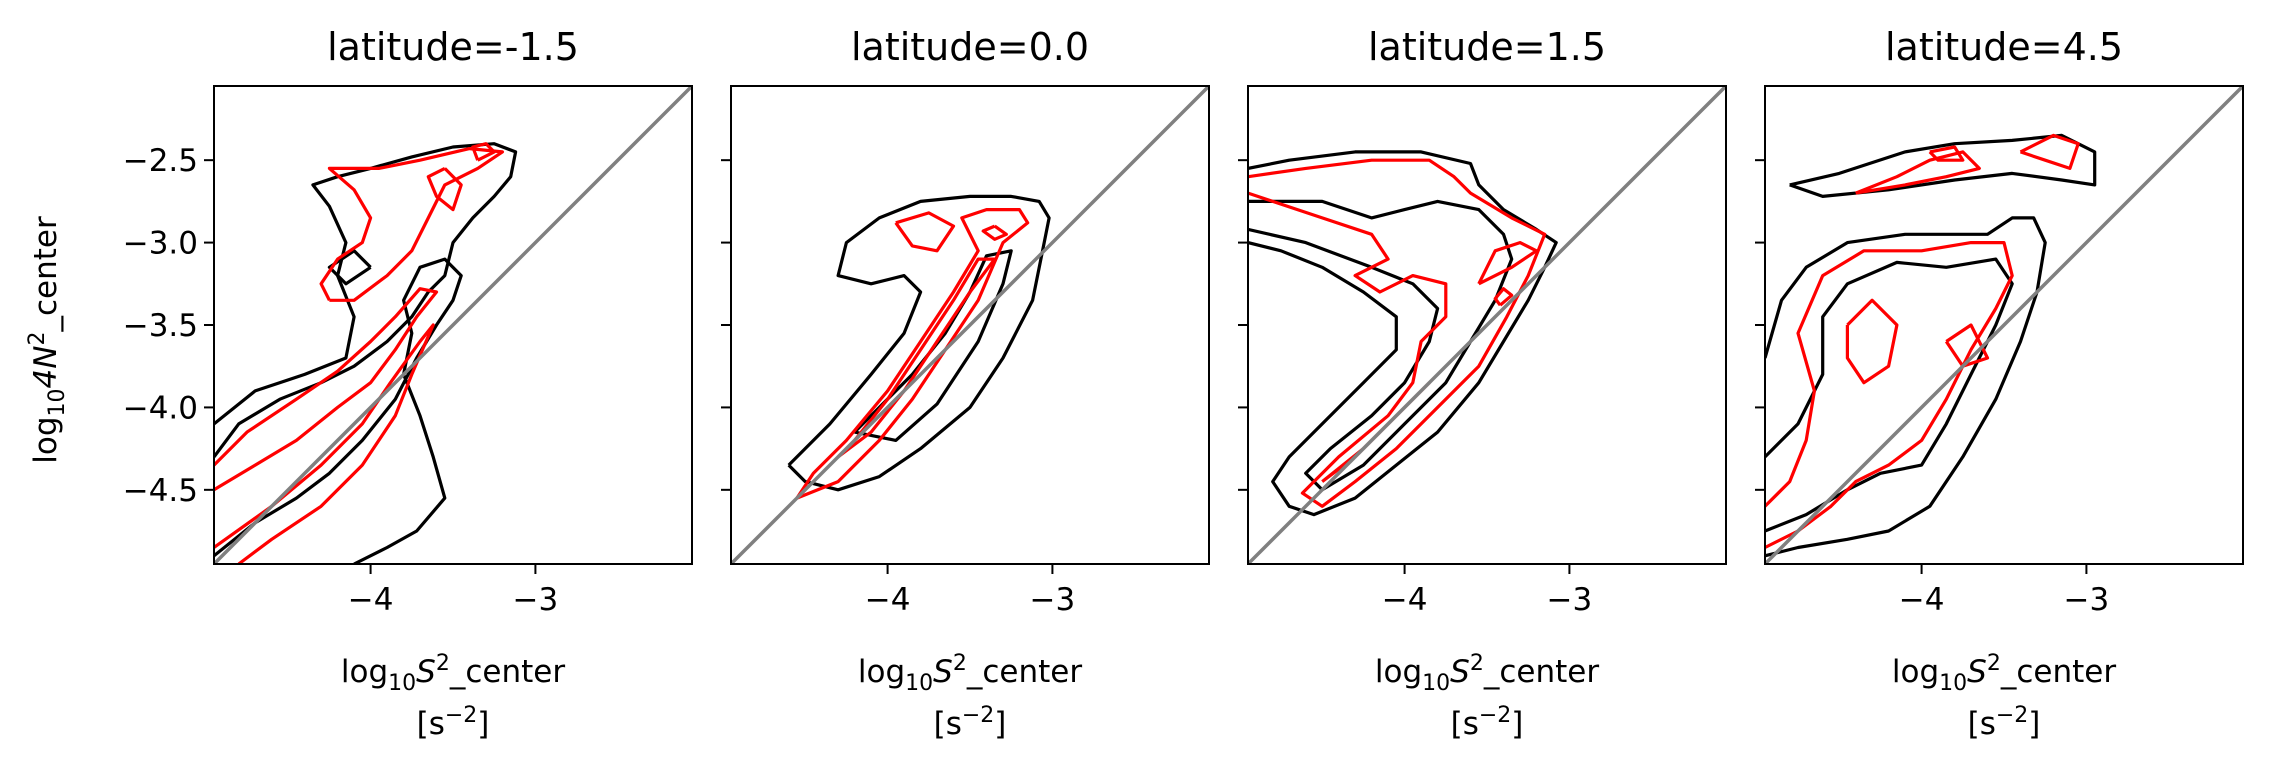 The width and height of the screenshot is (2272, 775). What do you see at coordinates (160, 326) in the screenshot?
I see `y-tick-label: −3.5` at bounding box center [160, 326].